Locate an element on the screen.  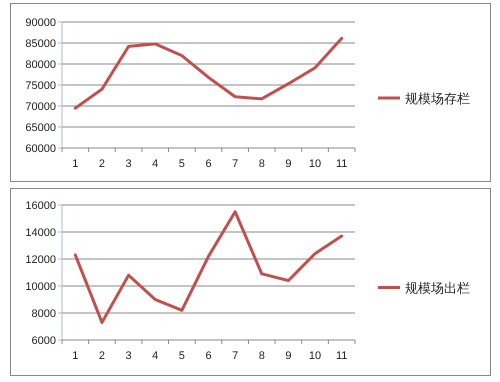
y-tick-label: 8000 is located at coordinates (44, 314).